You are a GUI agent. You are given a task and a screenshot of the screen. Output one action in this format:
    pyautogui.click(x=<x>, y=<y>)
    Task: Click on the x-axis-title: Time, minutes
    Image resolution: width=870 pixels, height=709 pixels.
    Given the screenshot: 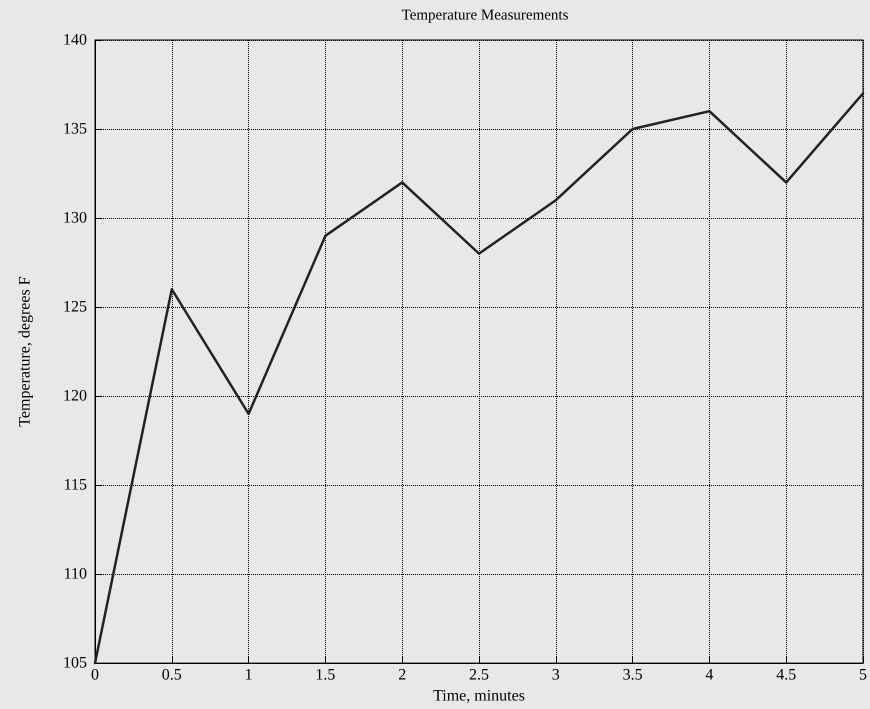 What is the action you would take?
    pyautogui.click(x=479, y=696)
    